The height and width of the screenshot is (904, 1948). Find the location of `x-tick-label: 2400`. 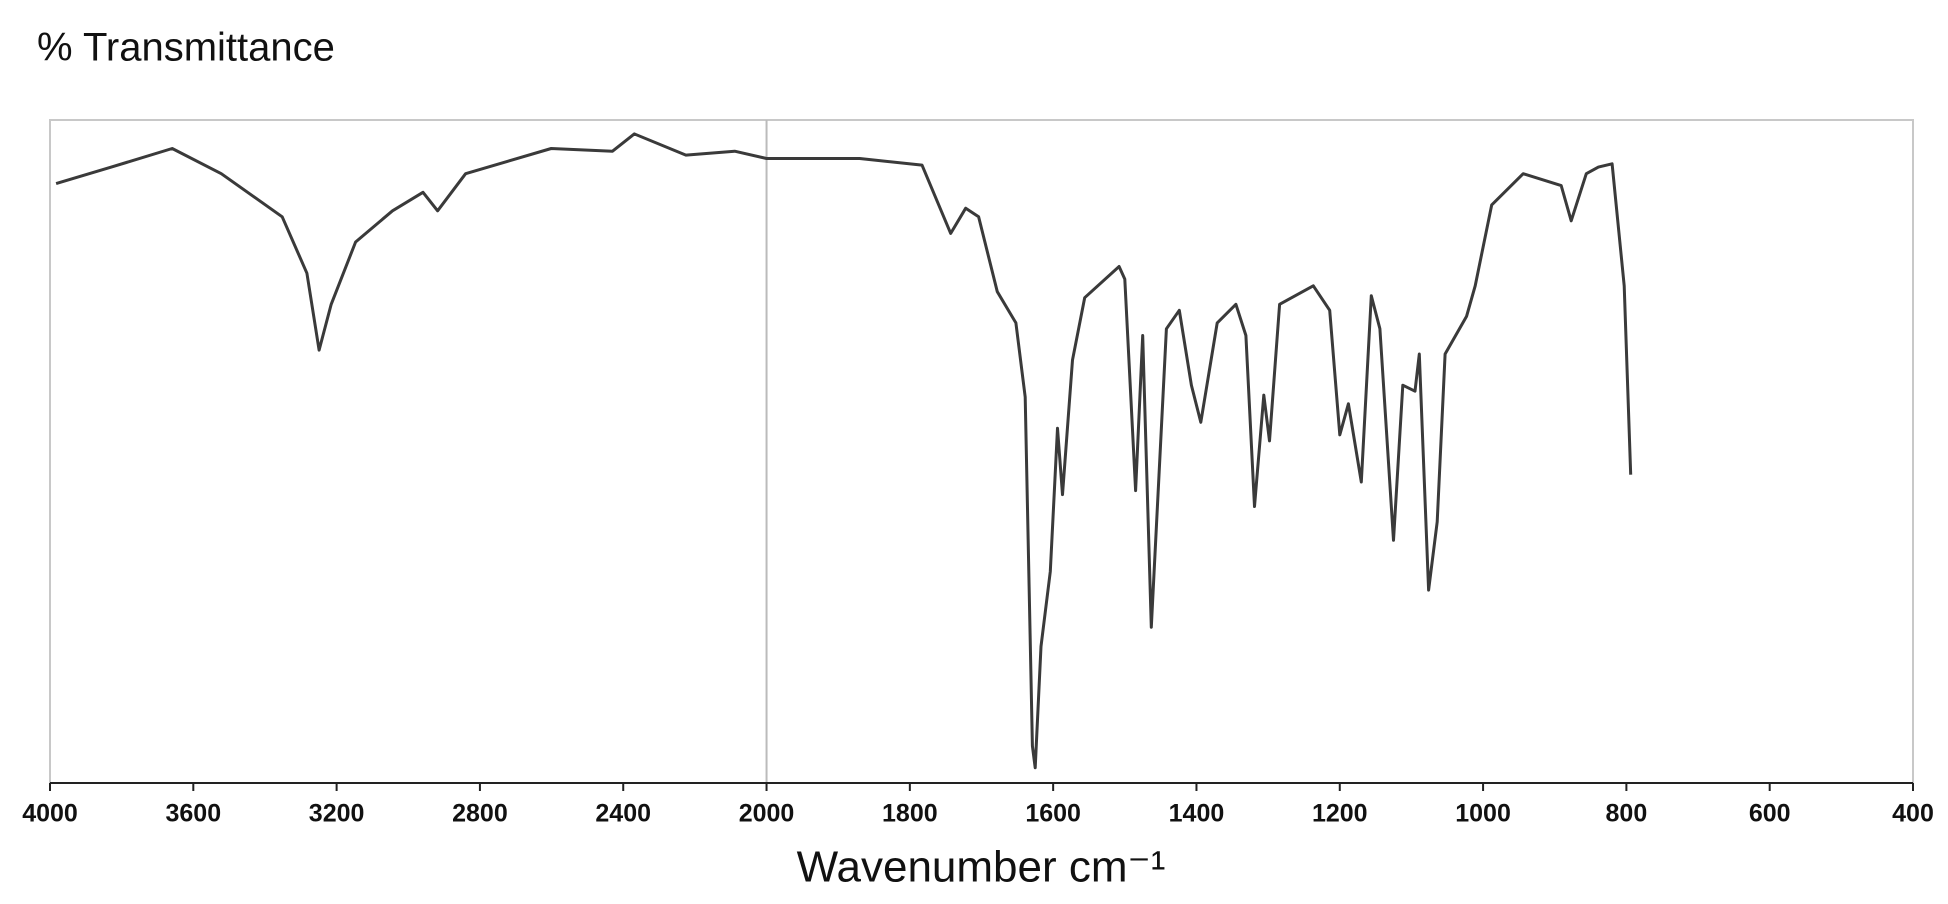

x-tick-label: 2400 is located at coordinates (623, 814).